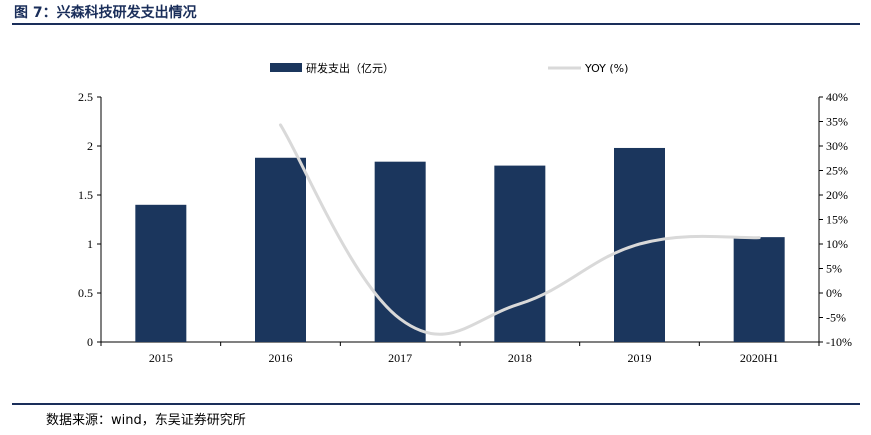  I want to click on left-tick-label: 0.5, so click(85, 293).